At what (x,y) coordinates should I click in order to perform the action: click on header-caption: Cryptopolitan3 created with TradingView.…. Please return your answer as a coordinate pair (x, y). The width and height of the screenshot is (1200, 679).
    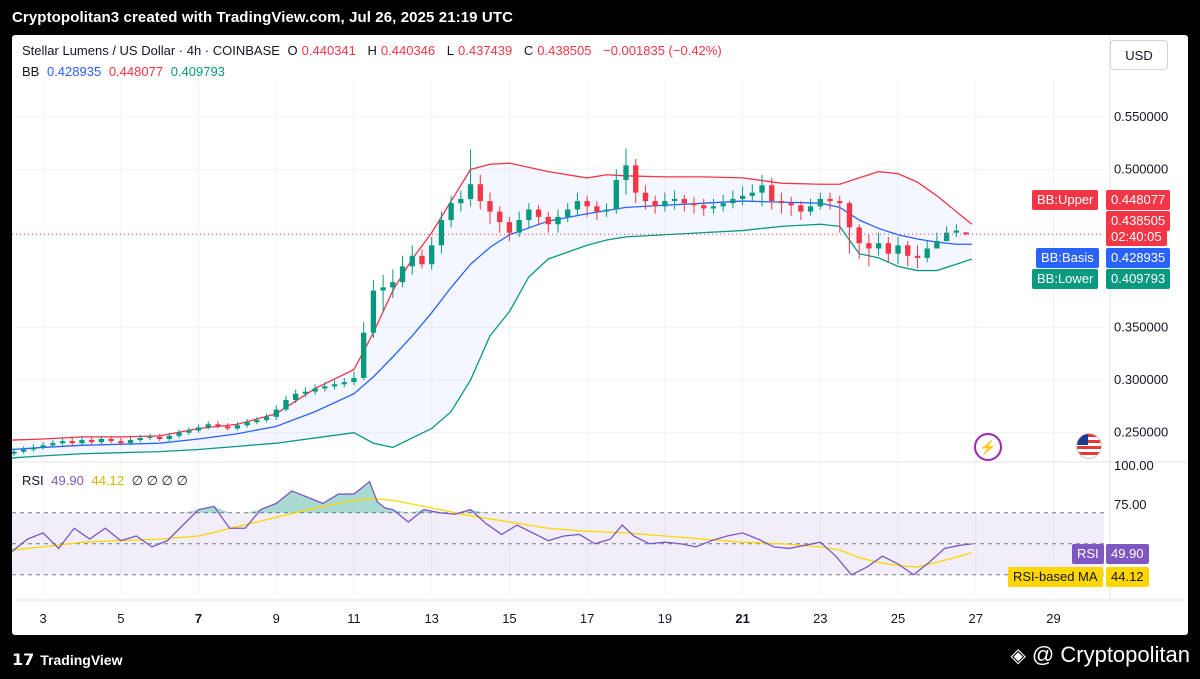
    Looking at the image, I should click on (263, 17).